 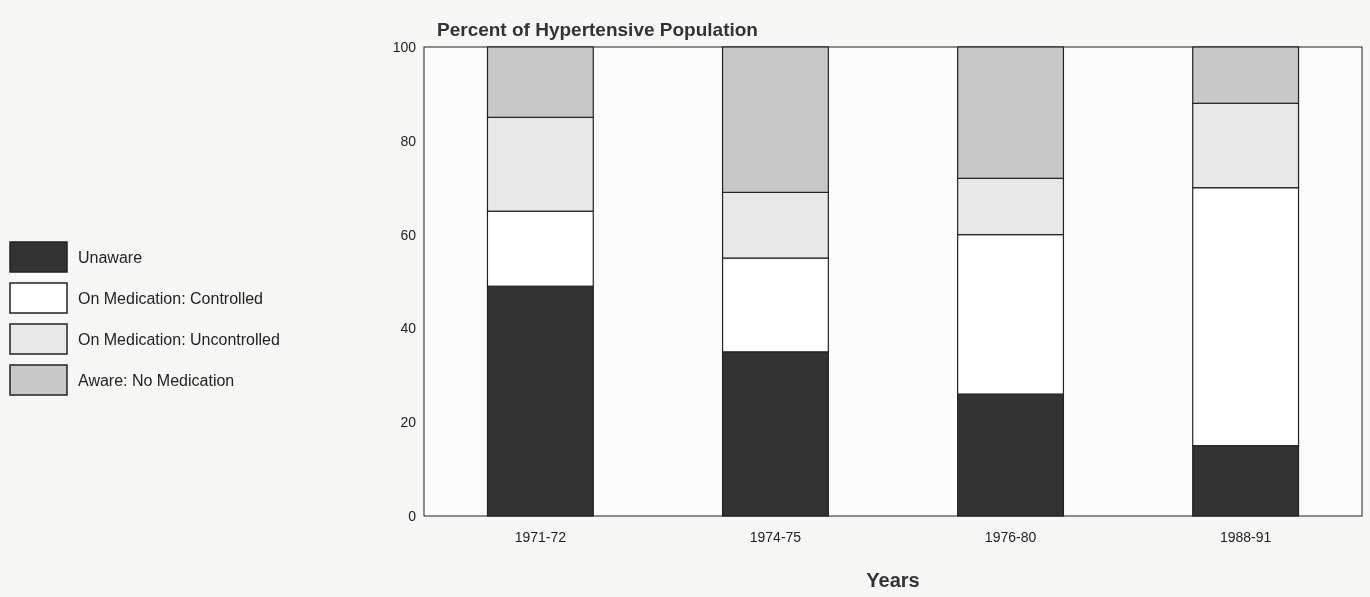 I want to click on y-tick-label: 100, so click(x=404, y=46).